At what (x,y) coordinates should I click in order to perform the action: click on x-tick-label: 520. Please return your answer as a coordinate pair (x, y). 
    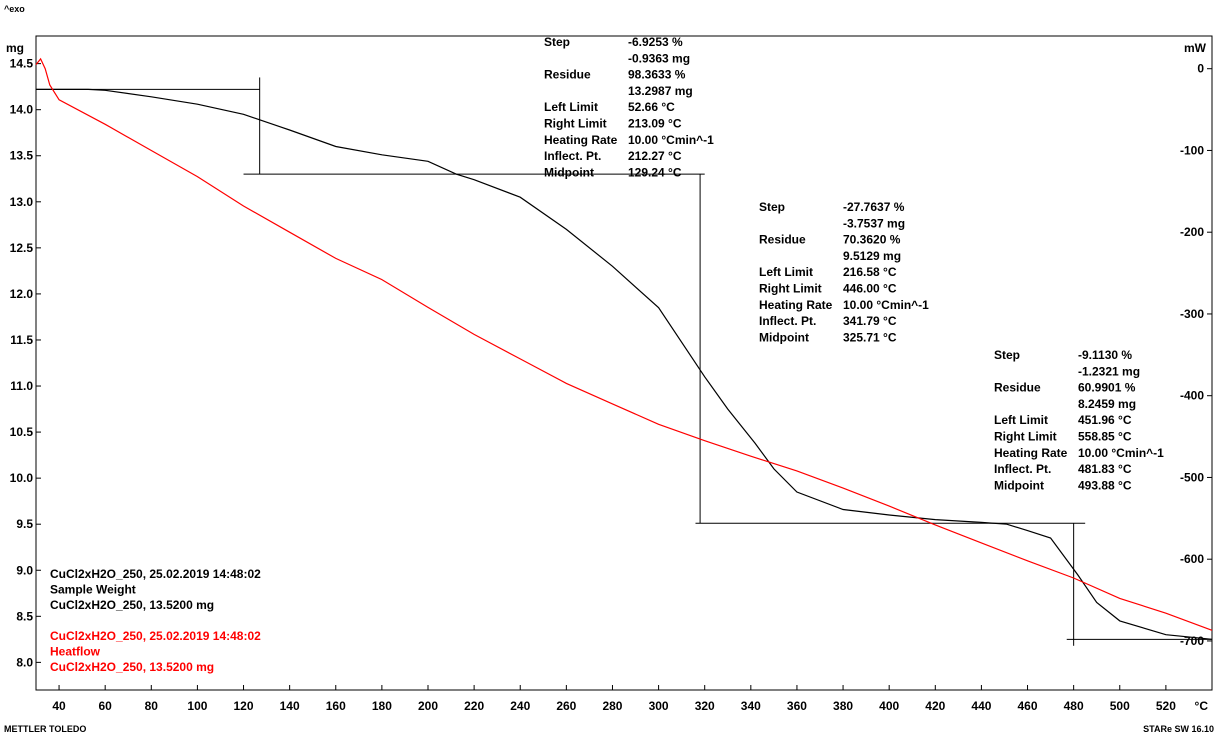
    Looking at the image, I should click on (1166, 706).